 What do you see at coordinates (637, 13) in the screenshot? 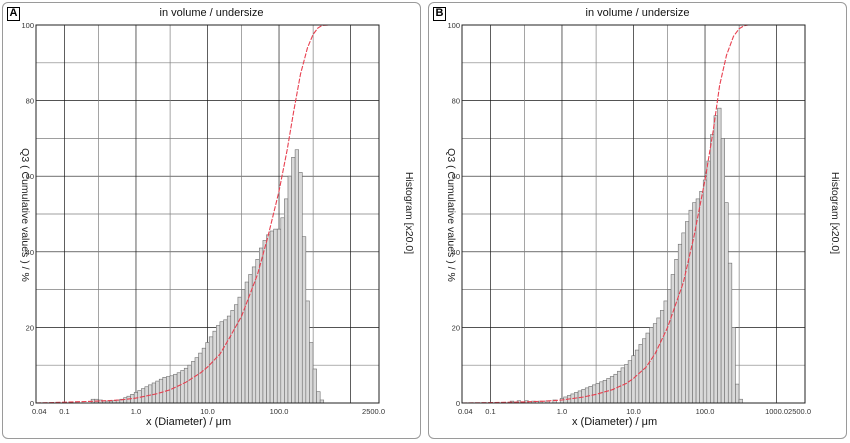
I see `chart-title-b: in volume / undersize` at bounding box center [637, 13].